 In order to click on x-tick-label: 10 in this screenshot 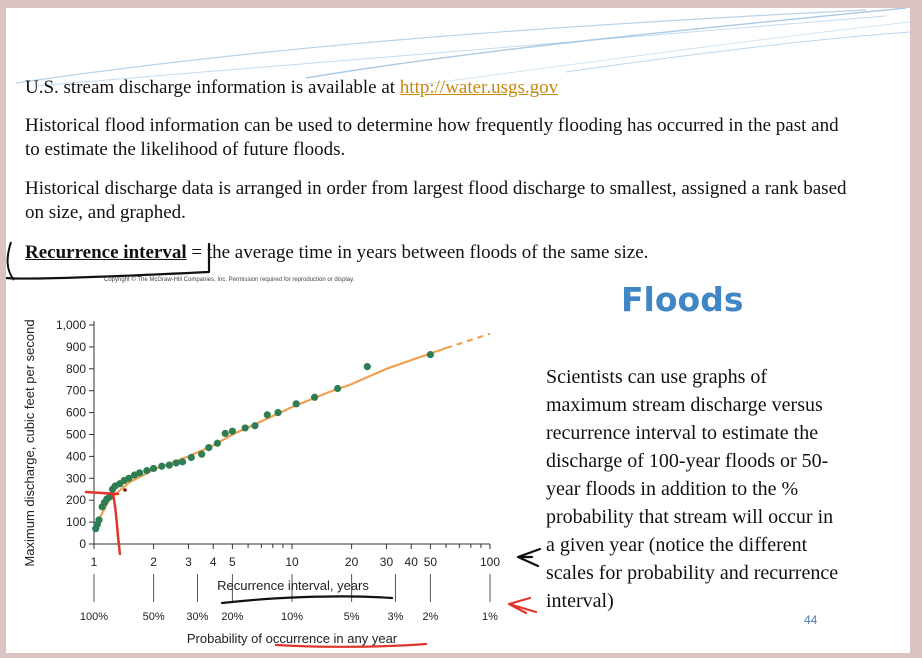, I will do `click(292, 562)`.